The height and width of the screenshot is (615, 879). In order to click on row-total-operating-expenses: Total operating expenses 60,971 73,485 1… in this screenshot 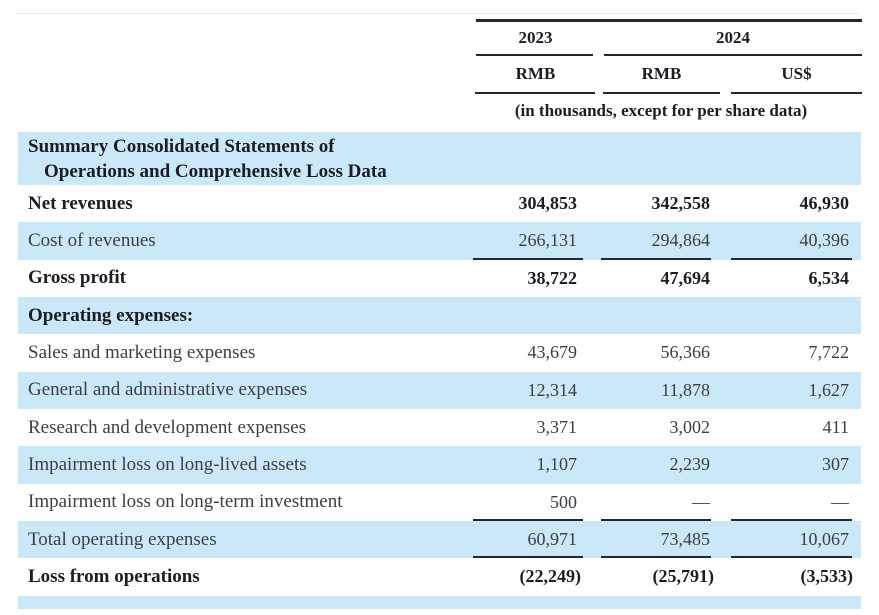, I will do `click(439, 539)`.